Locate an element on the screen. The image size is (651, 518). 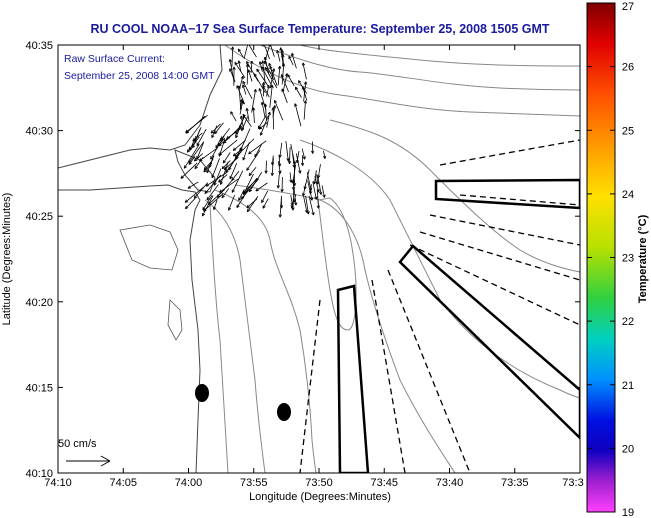
x-tick-label: 74:05 is located at coordinates (123, 483).